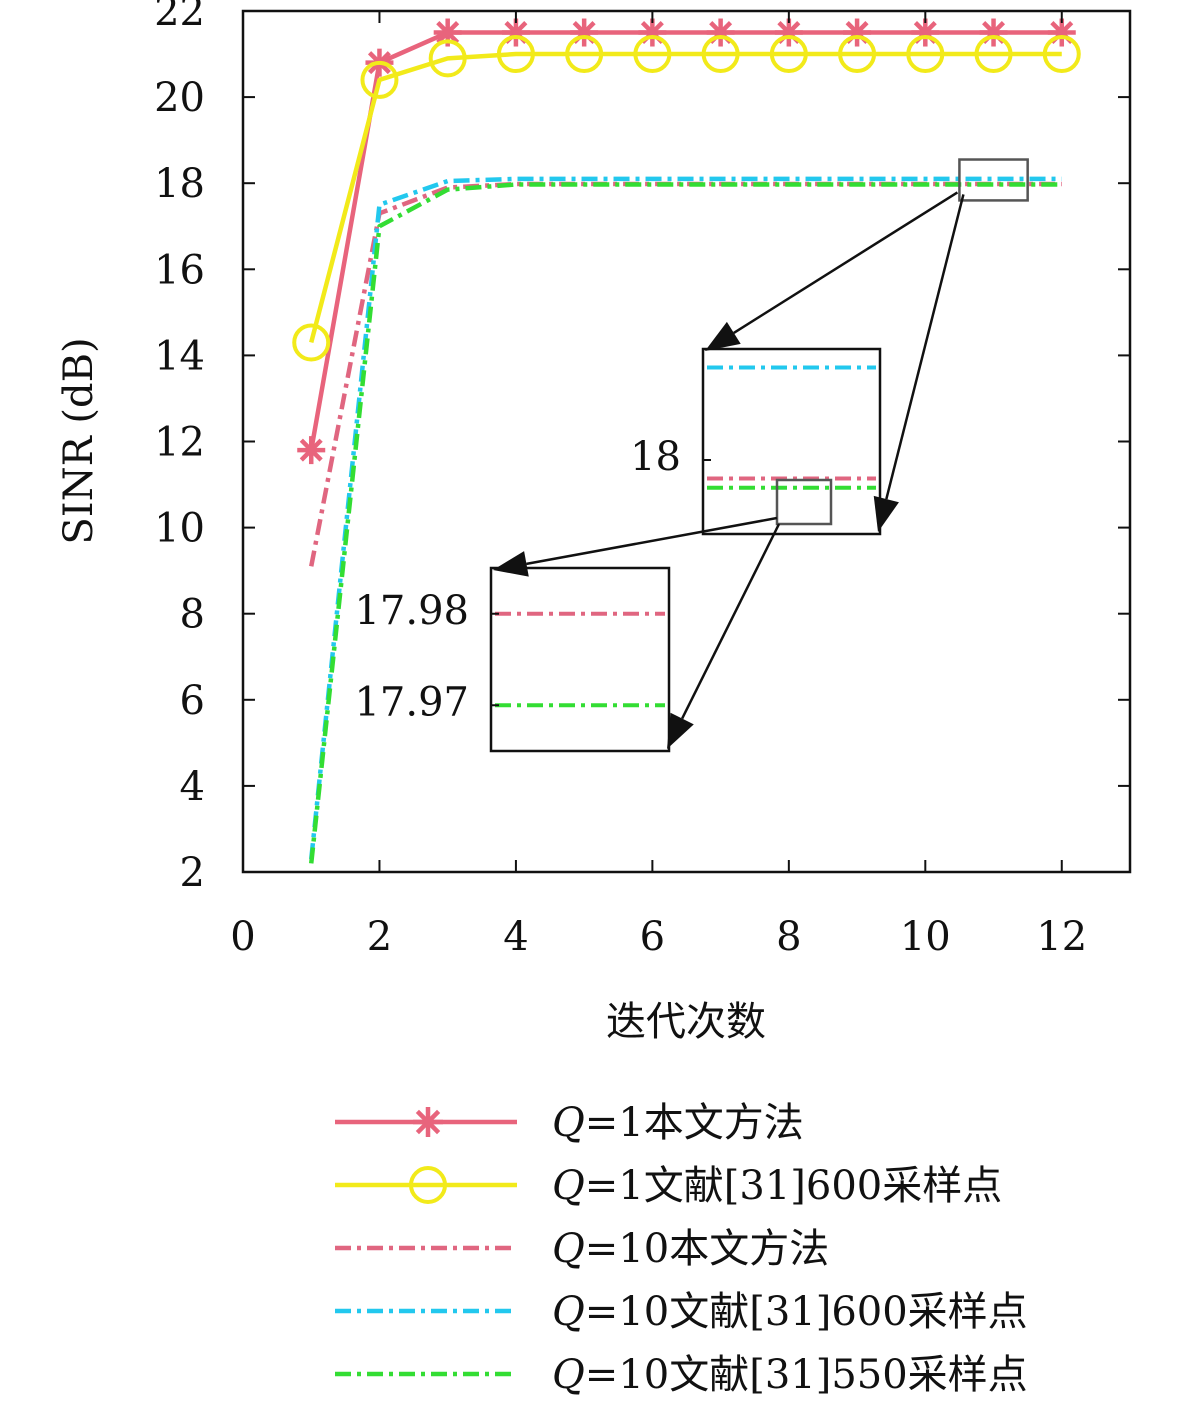  What do you see at coordinates (179, 184) in the screenshot?
I see `y-tick-label: 18` at bounding box center [179, 184].